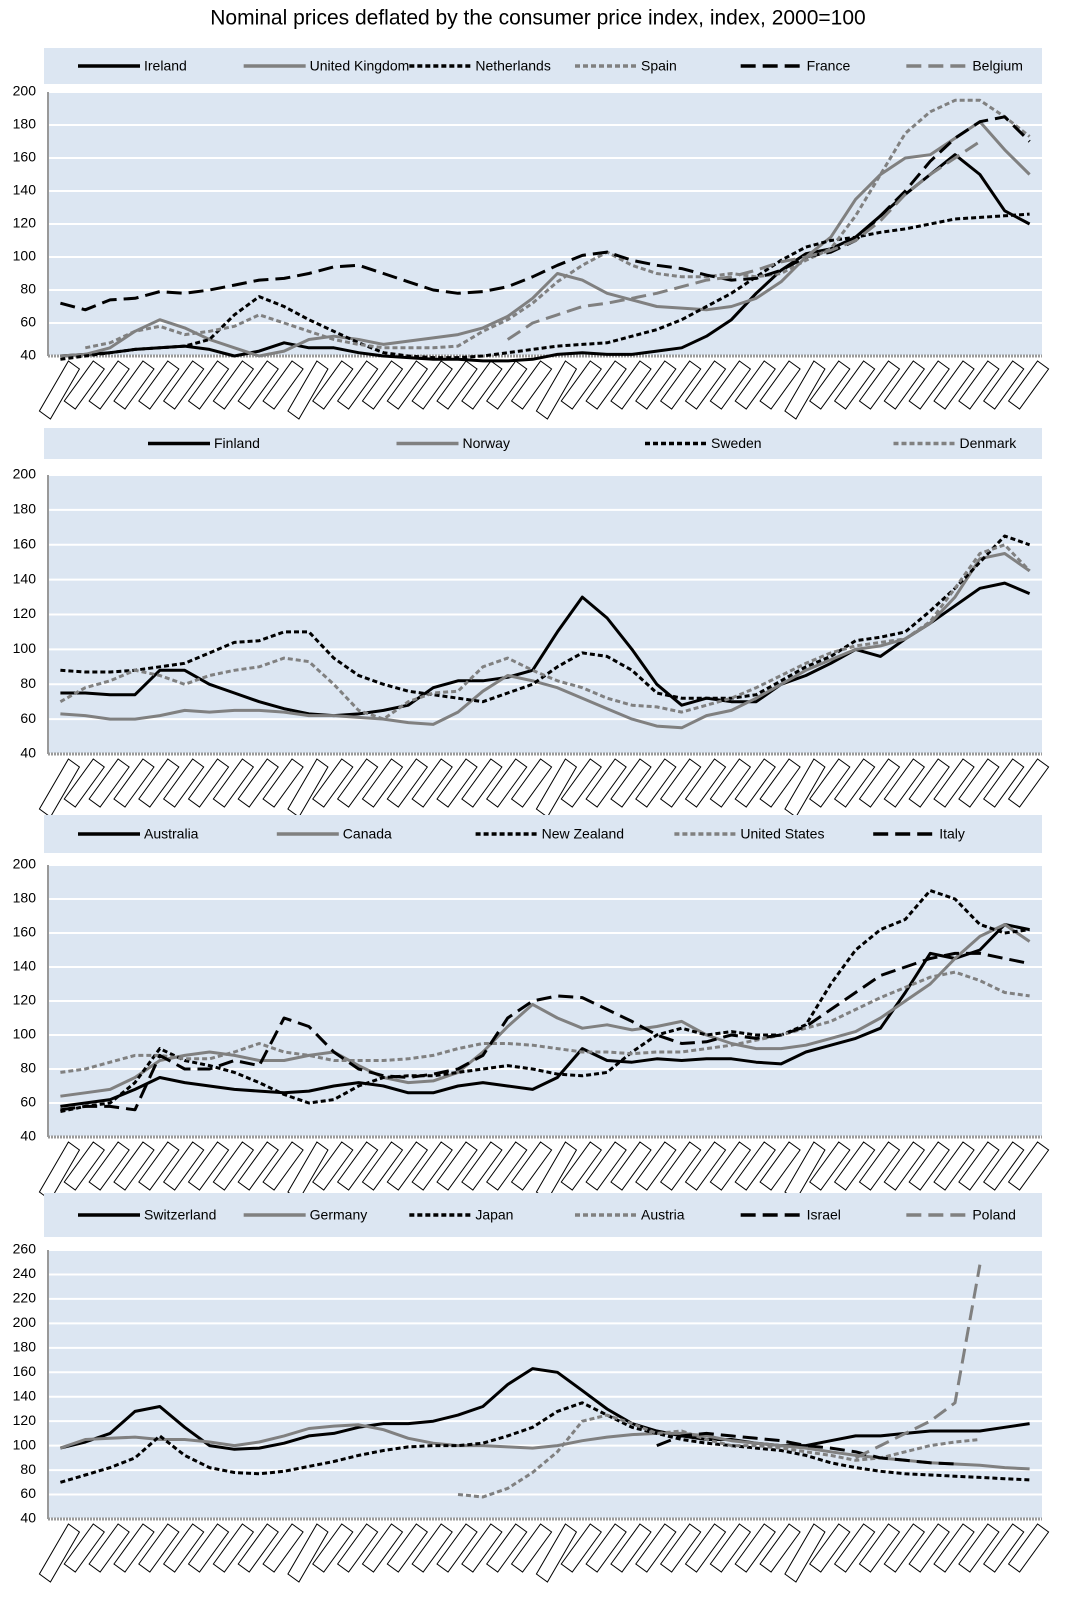 Image resolution: width=1067 pixels, height=1603 pixels. What do you see at coordinates (360, 66) in the screenshot?
I see `legend-label: United Kingdom` at bounding box center [360, 66].